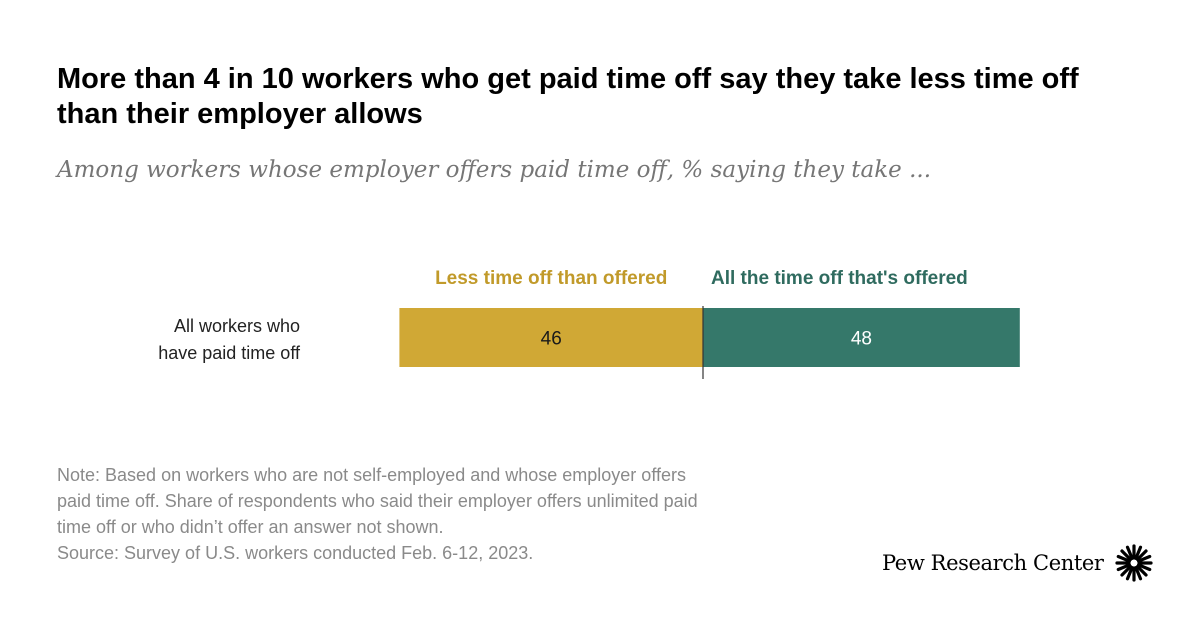 The image size is (1200, 628). I want to click on pew-sunburst-icon, so click(1133, 563).